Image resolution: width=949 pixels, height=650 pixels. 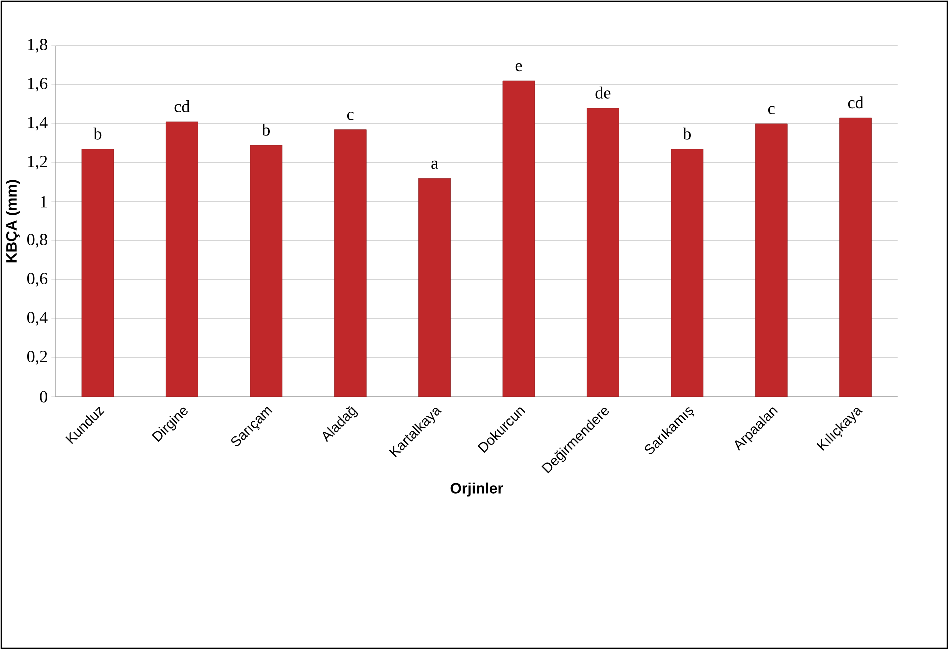 What do you see at coordinates (44, 202) in the screenshot?
I see `y-tick-label: 1` at bounding box center [44, 202].